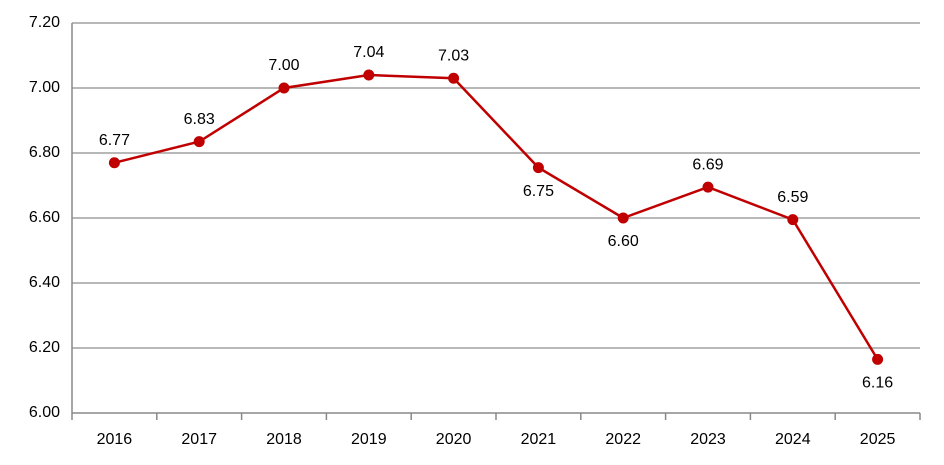 Image resolution: width=944 pixels, height=465 pixels. What do you see at coordinates (708, 439) in the screenshot?
I see `x-tick-label: 2023` at bounding box center [708, 439].